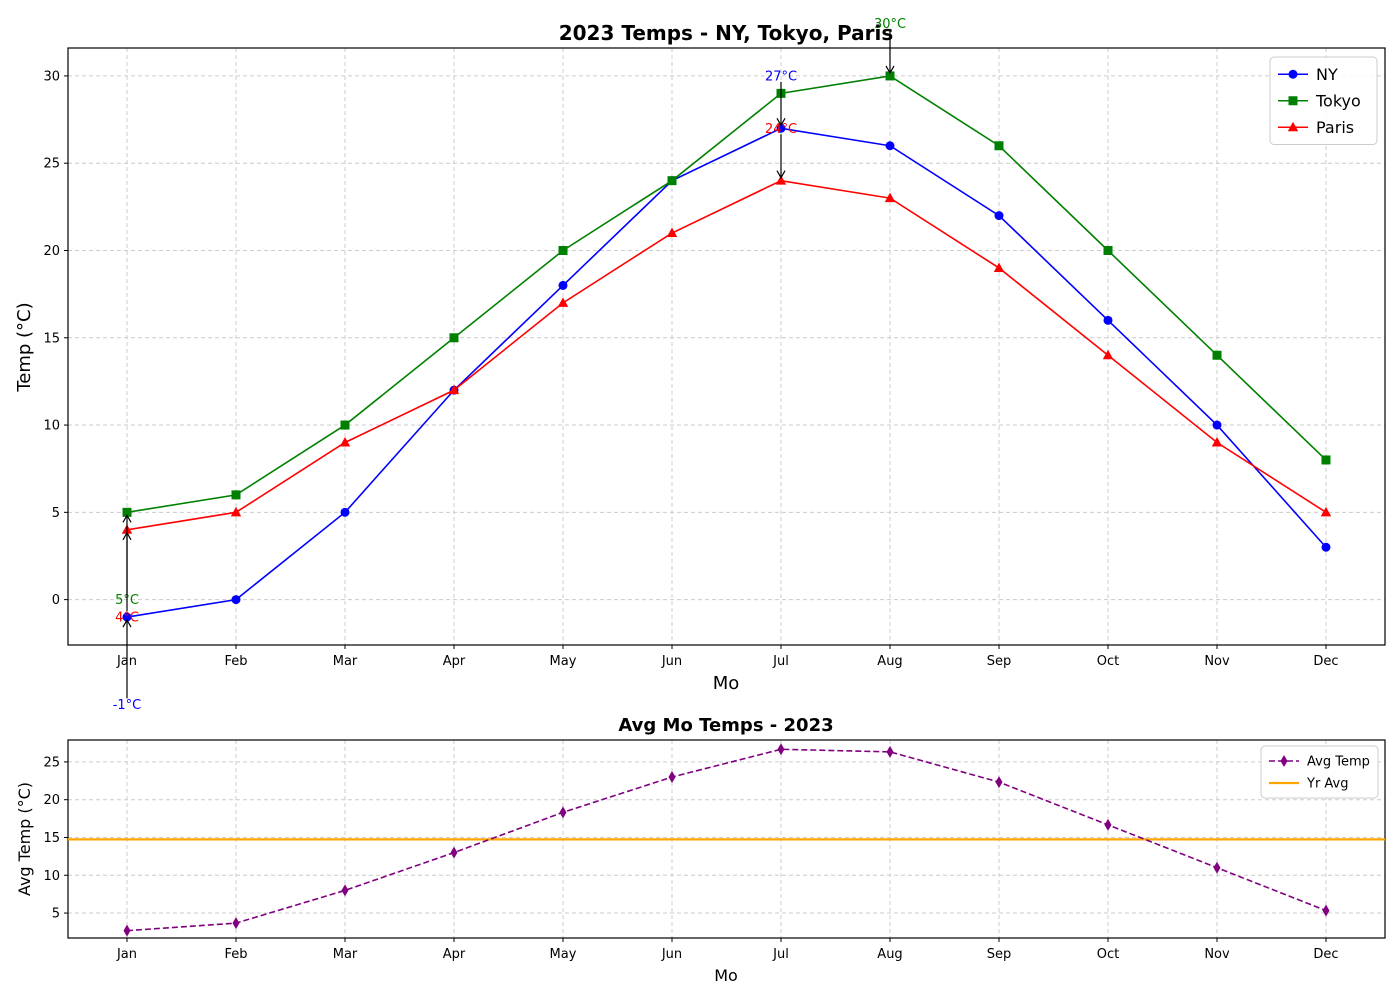  What do you see at coordinates (51, 762) in the screenshot?
I see `y-tick-label: 25` at bounding box center [51, 762].